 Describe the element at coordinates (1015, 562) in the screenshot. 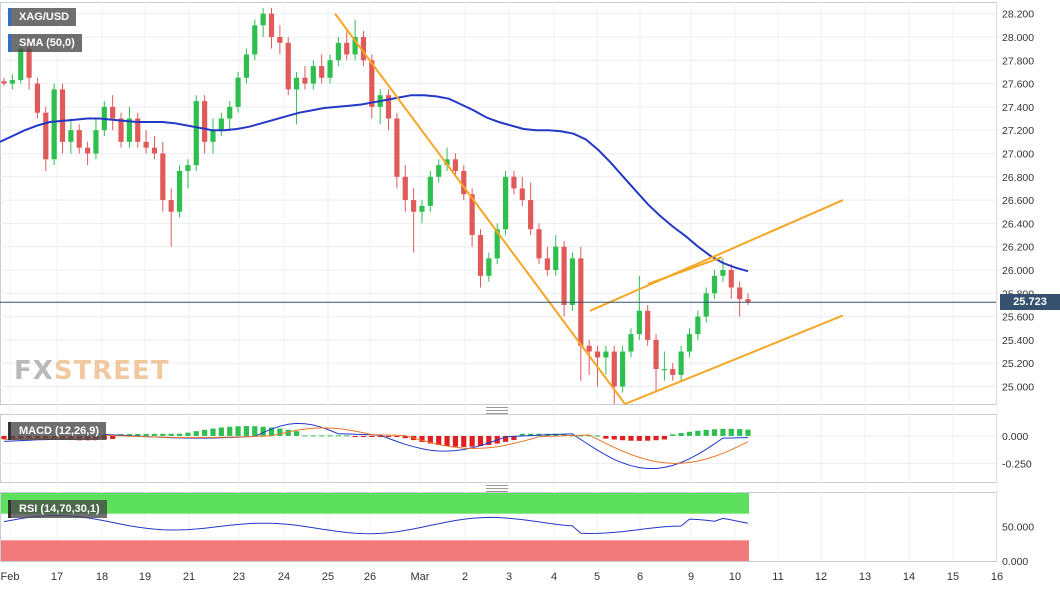

I see `rsi-y-tick-label: 0.000` at that location.